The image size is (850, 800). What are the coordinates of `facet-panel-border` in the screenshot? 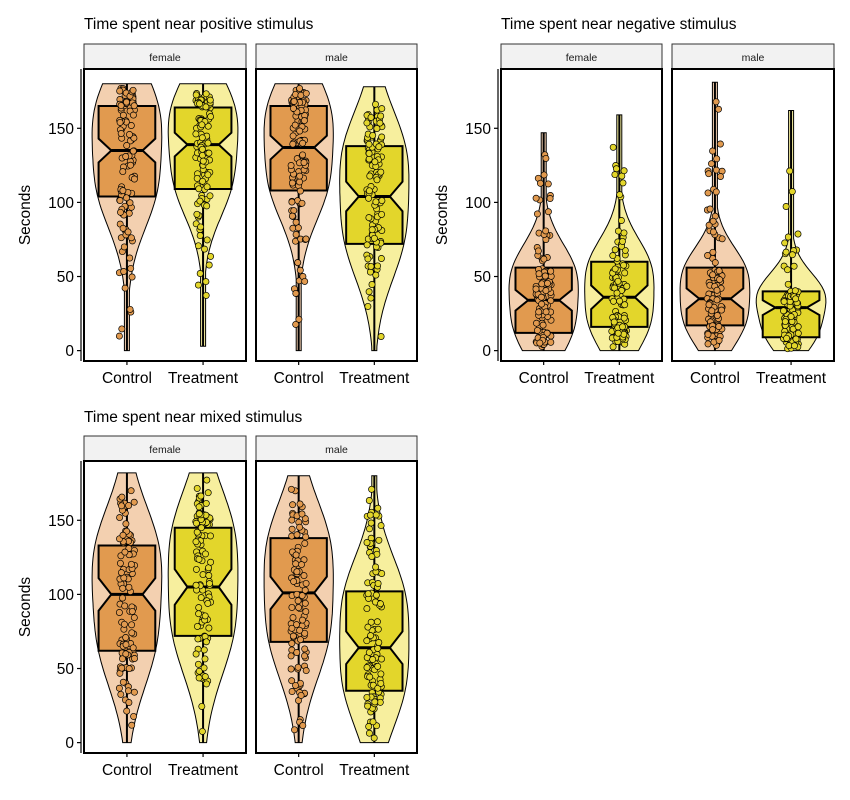 It's located at (581, 215).